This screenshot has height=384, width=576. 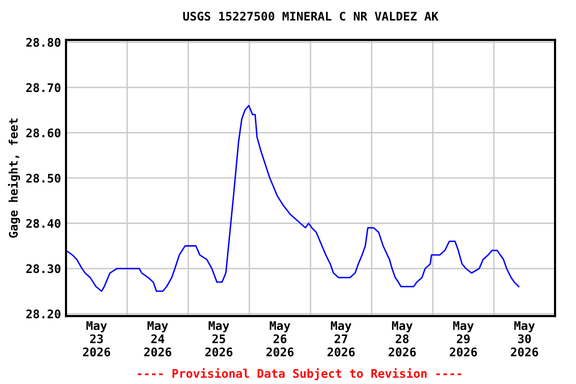 What do you see at coordinates (341, 338) in the screenshot?
I see `x-tick-label: May 27 2026` at bounding box center [341, 338].